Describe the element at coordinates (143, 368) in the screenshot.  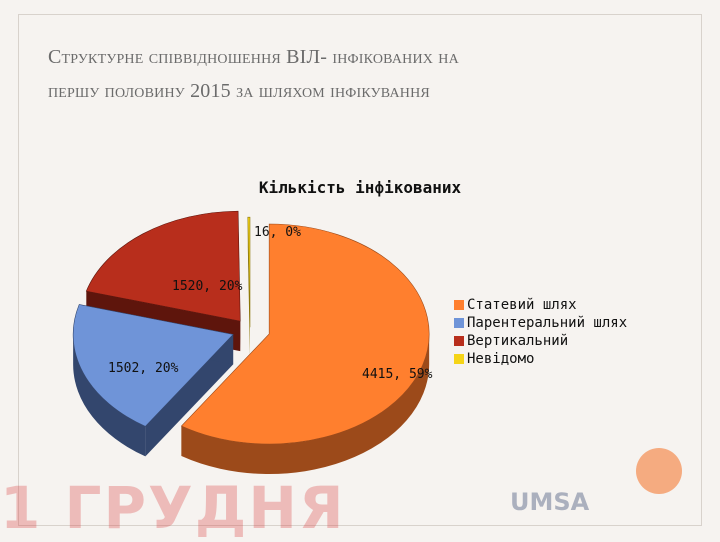
I see `pie-data-label-1: 1502, 20%` at that location.